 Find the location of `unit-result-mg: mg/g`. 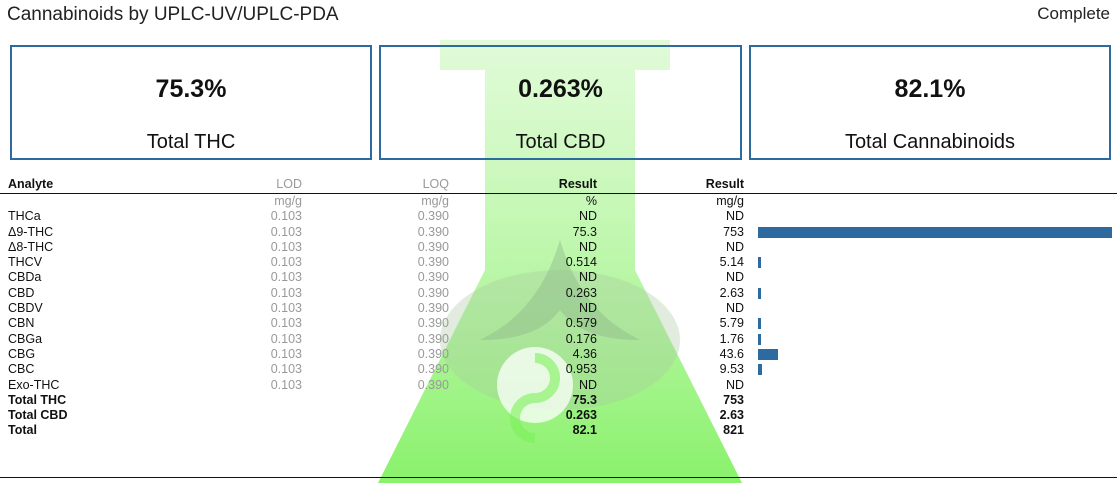

unit-result-mg: mg/g is located at coordinates (730, 201).